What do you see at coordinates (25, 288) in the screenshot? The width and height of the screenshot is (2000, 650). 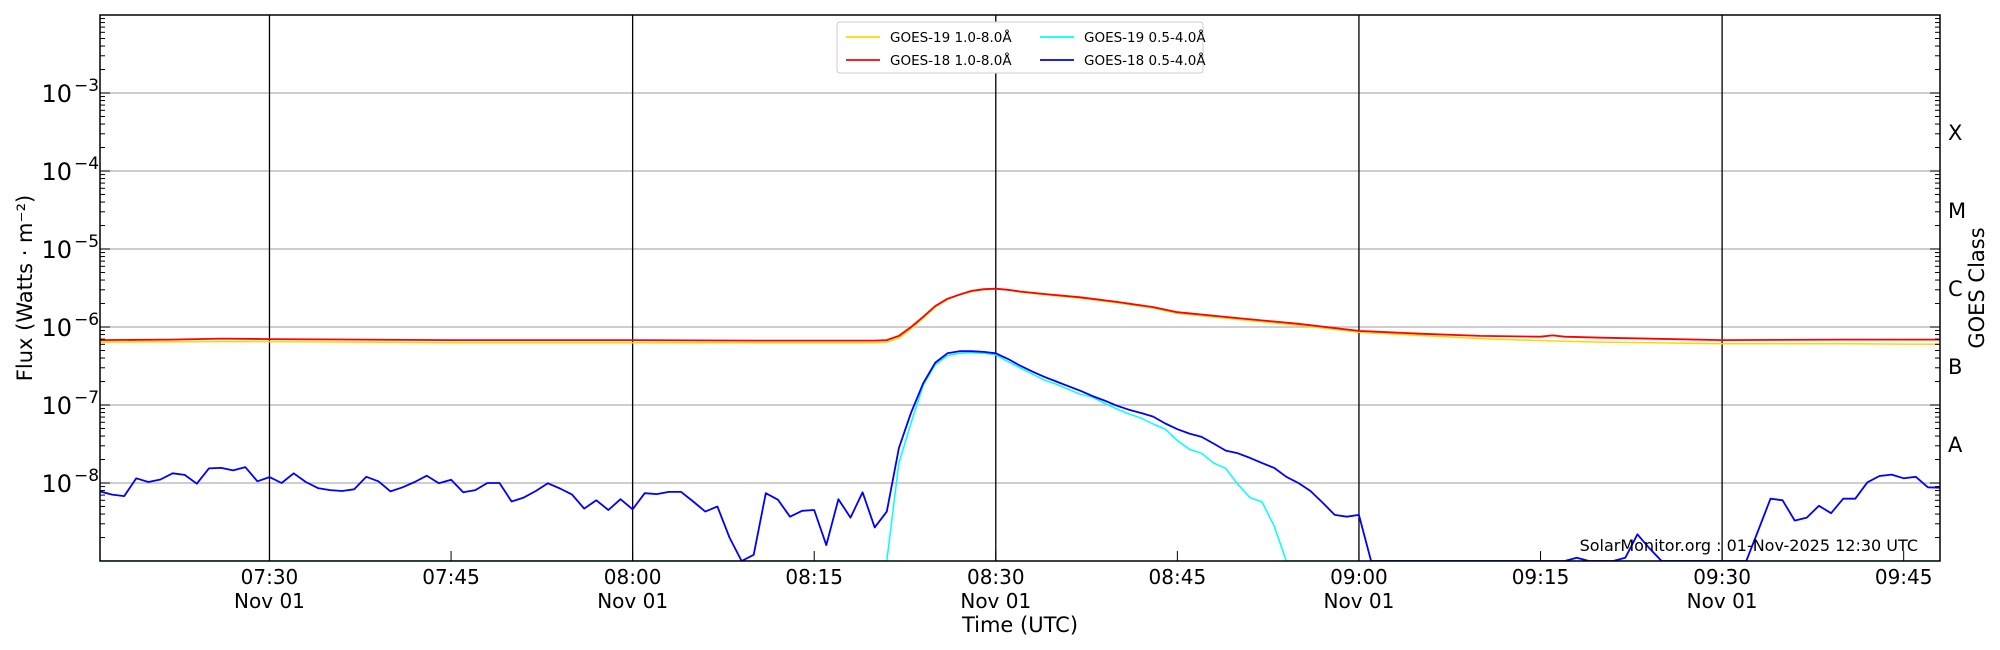 I see `y-axis-label: Flux (Watts · m⁻²)` at bounding box center [25, 288].